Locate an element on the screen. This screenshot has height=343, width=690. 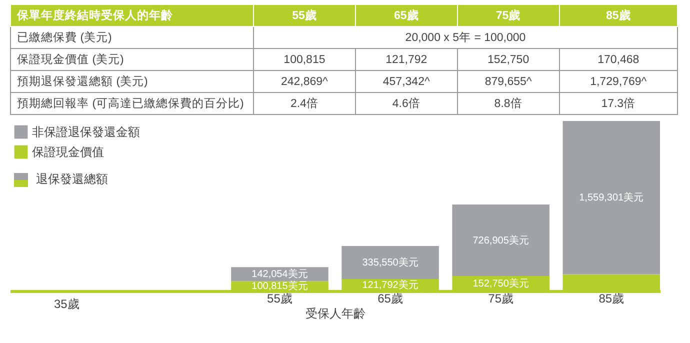
text: 121,792 is located at coordinates (407, 60).